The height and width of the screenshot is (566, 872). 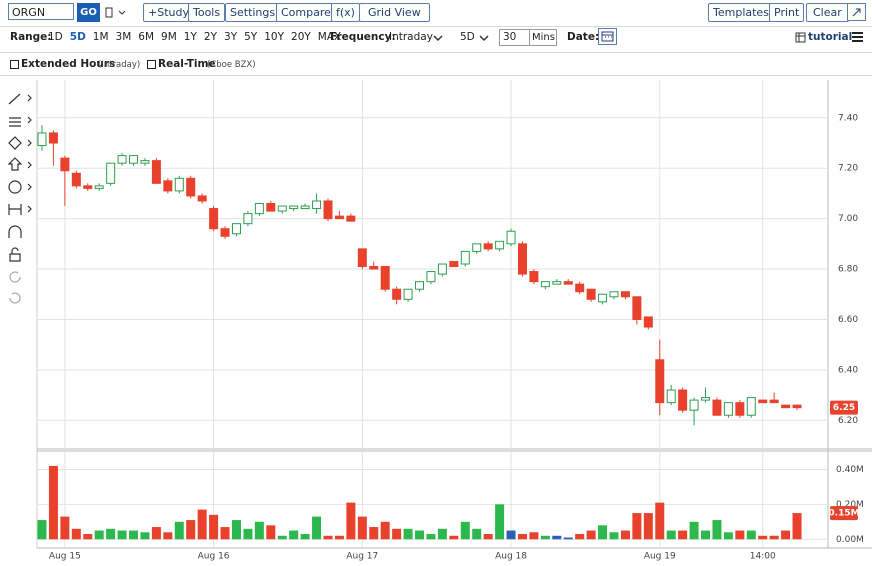 What do you see at coordinates (858, 37) in the screenshot?
I see `menu-button` at bounding box center [858, 37].